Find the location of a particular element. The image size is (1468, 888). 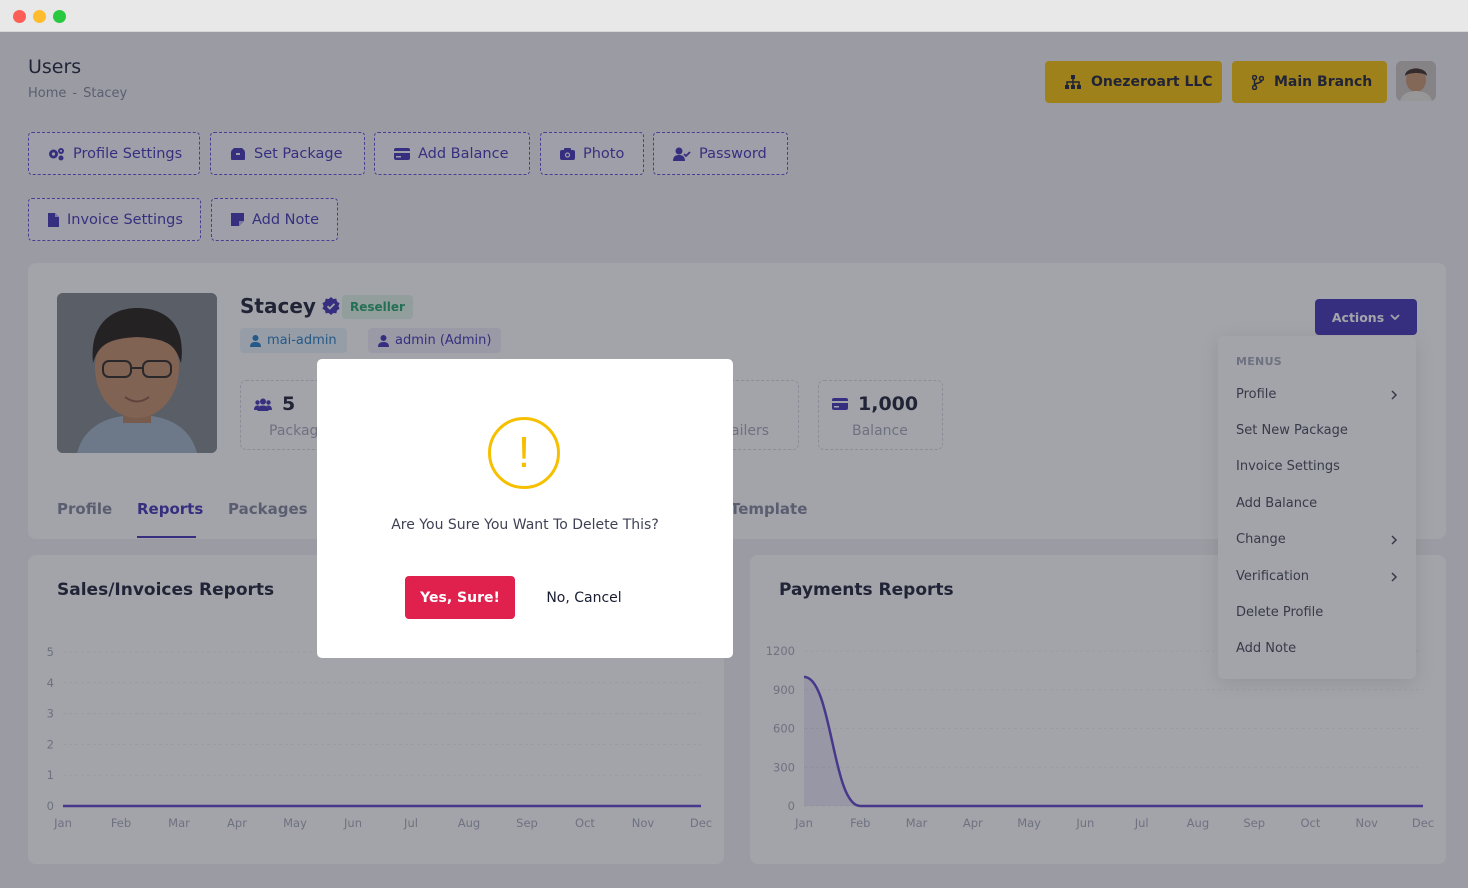

menu-item-change: Change is located at coordinates (1317, 539).